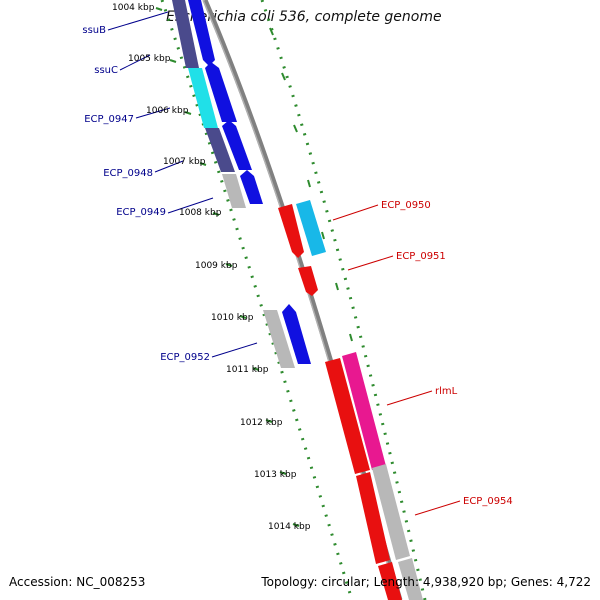 This screenshot has width=600, height=600. Describe the element at coordinates (128, 173) in the screenshot. I see `gene-label-ECP_0948: ECP_0948` at that location.